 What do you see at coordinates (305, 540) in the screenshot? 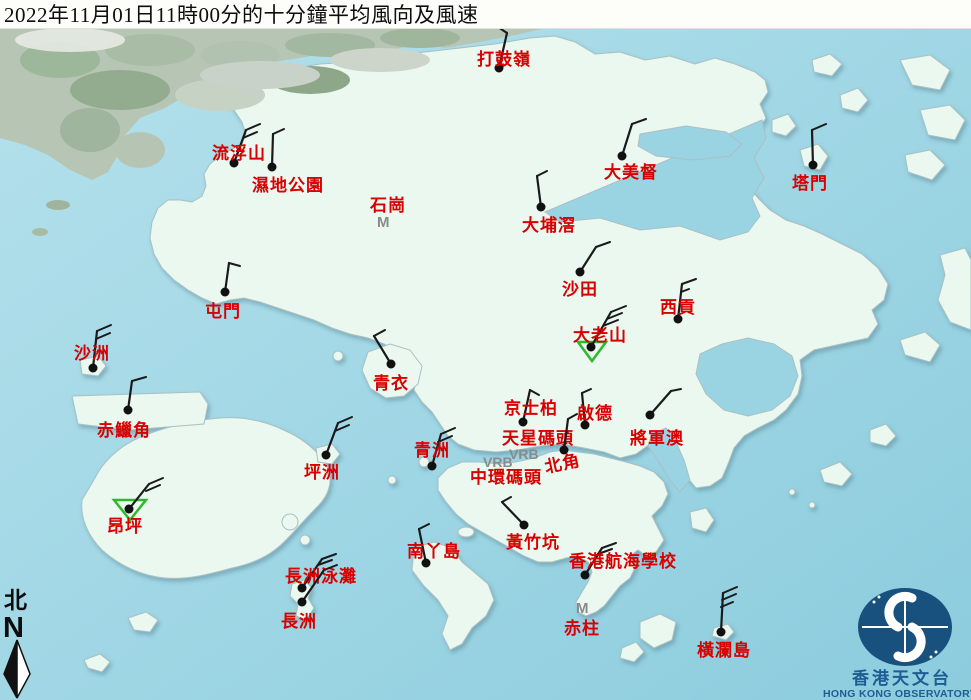
I see `islet` at bounding box center [305, 540].